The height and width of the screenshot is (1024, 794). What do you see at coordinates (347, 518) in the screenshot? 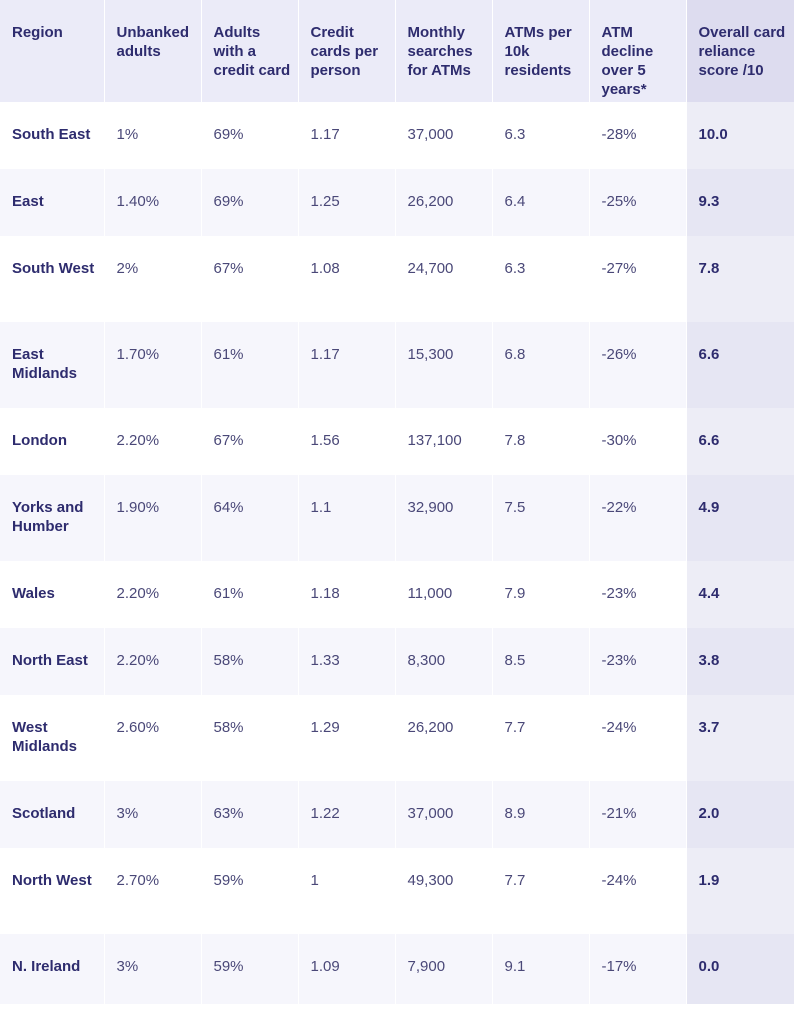
I see `cards-per-person-cell: 1.1` at bounding box center [347, 518].